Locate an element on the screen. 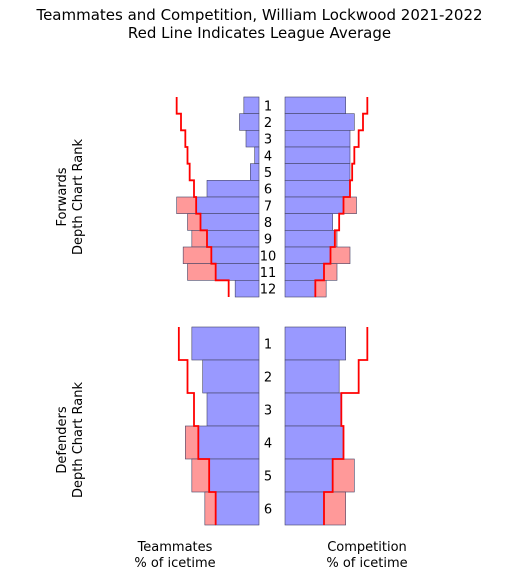 The image size is (519, 580). forwards-competition-average-line is located at coordinates (341, 197).